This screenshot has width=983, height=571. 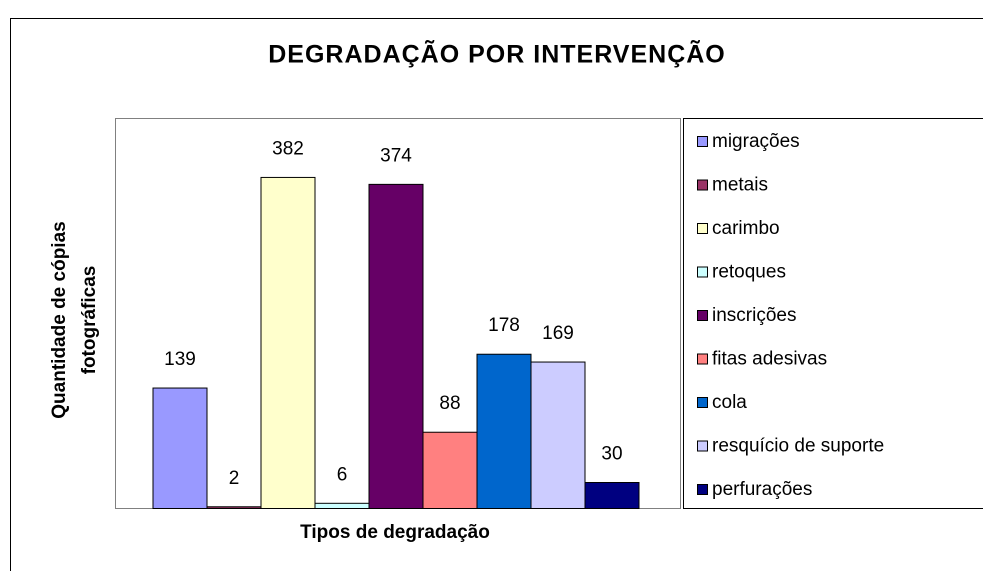 What do you see at coordinates (769, 359) in the screenshot?
I see `legend-label: fitas adesivas` at bounding box center [769, 359].